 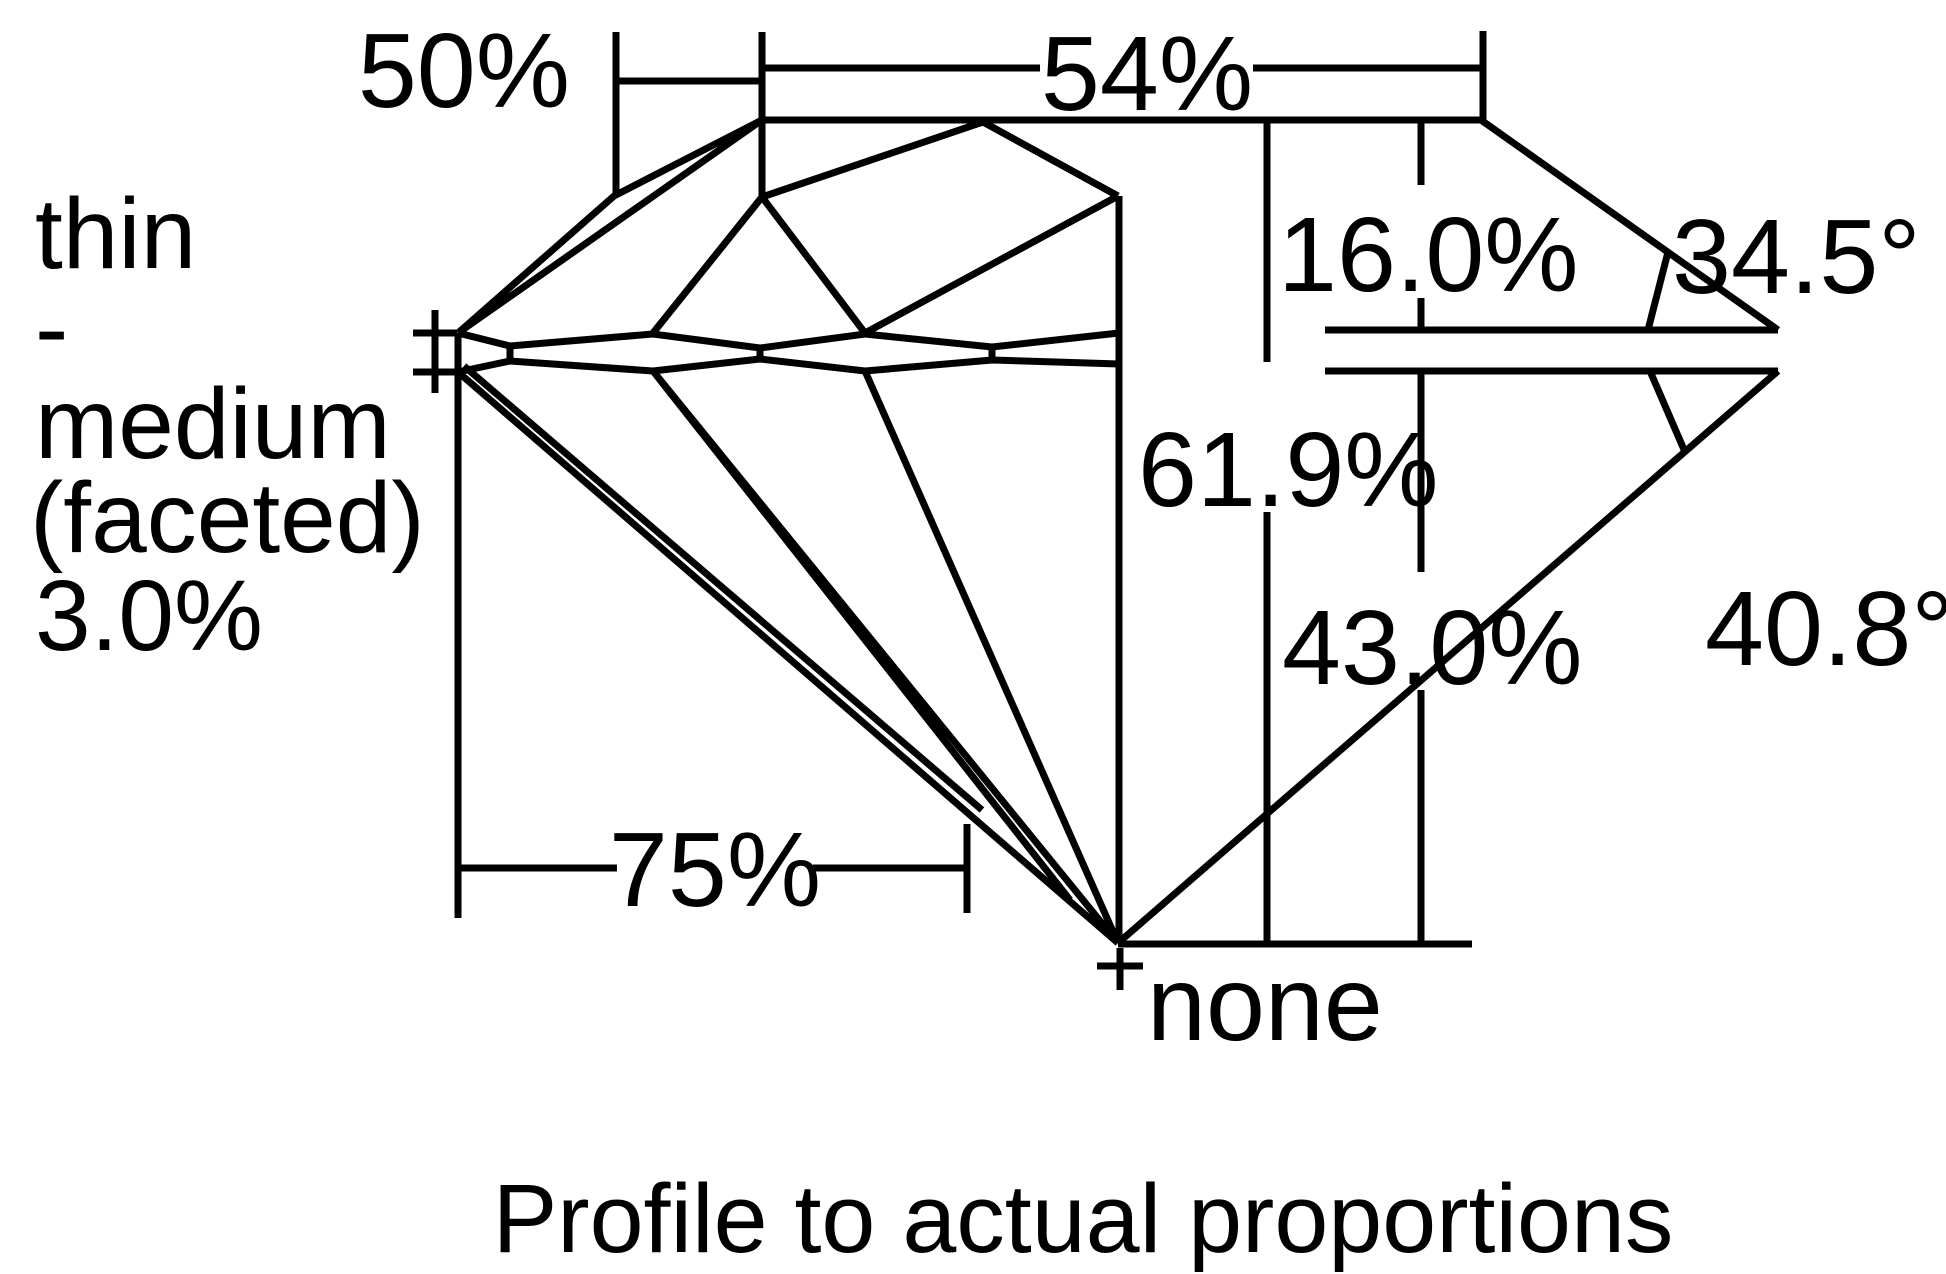 I want to click on crown-left-star-facet-lines, so click(x=610, y=226).